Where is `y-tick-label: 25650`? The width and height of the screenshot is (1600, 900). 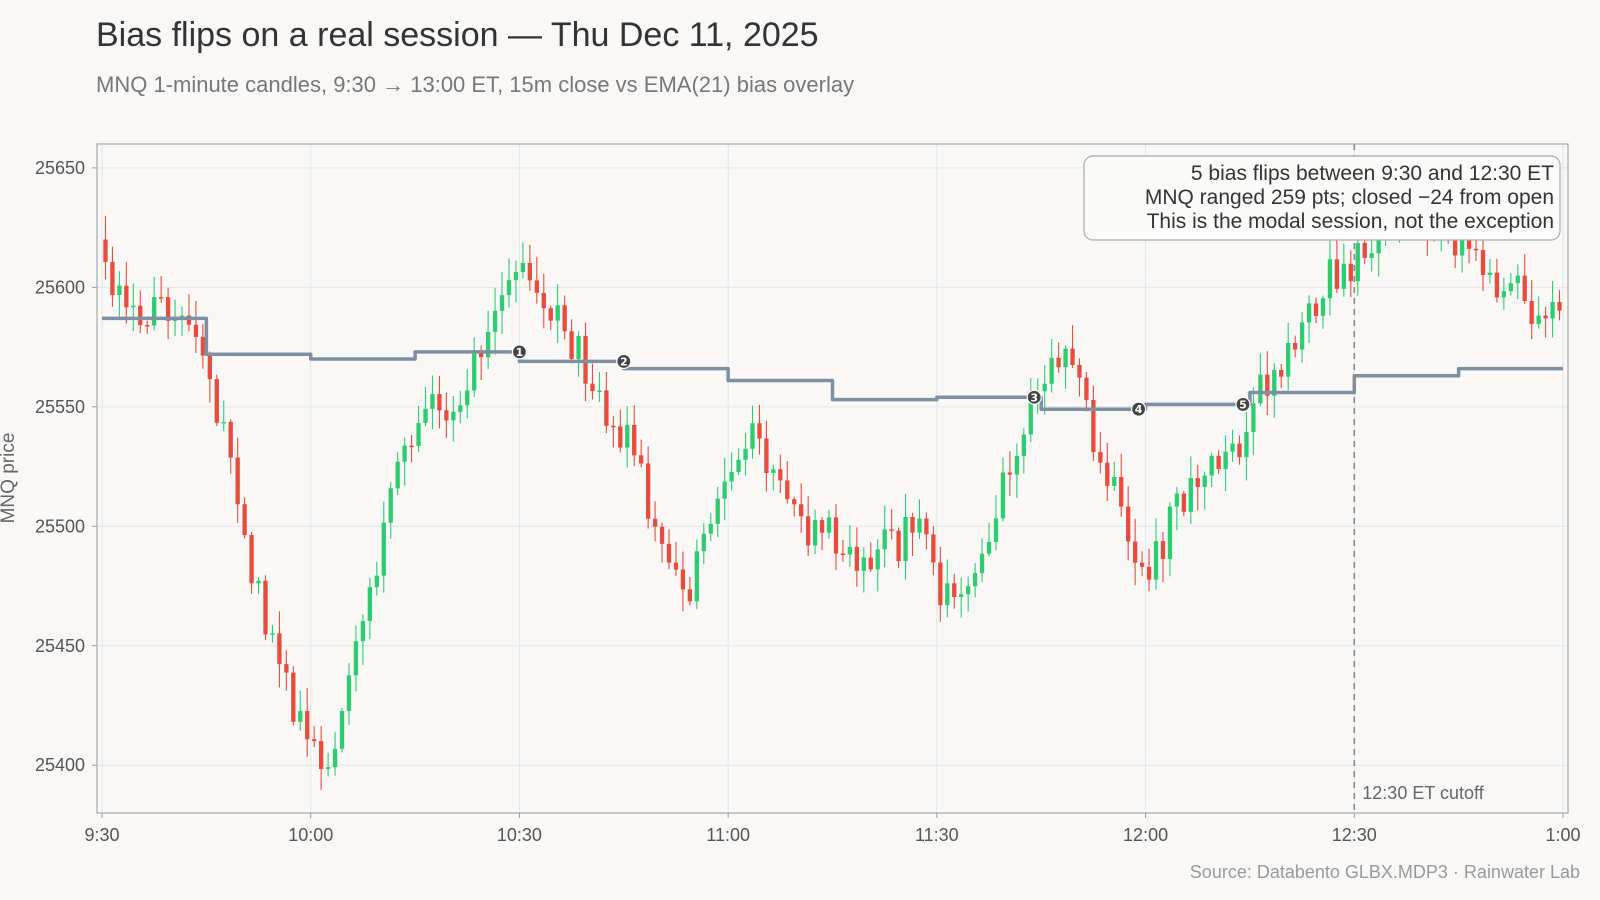
y-tick-label: 25650 is located at coordinates (60, 168).